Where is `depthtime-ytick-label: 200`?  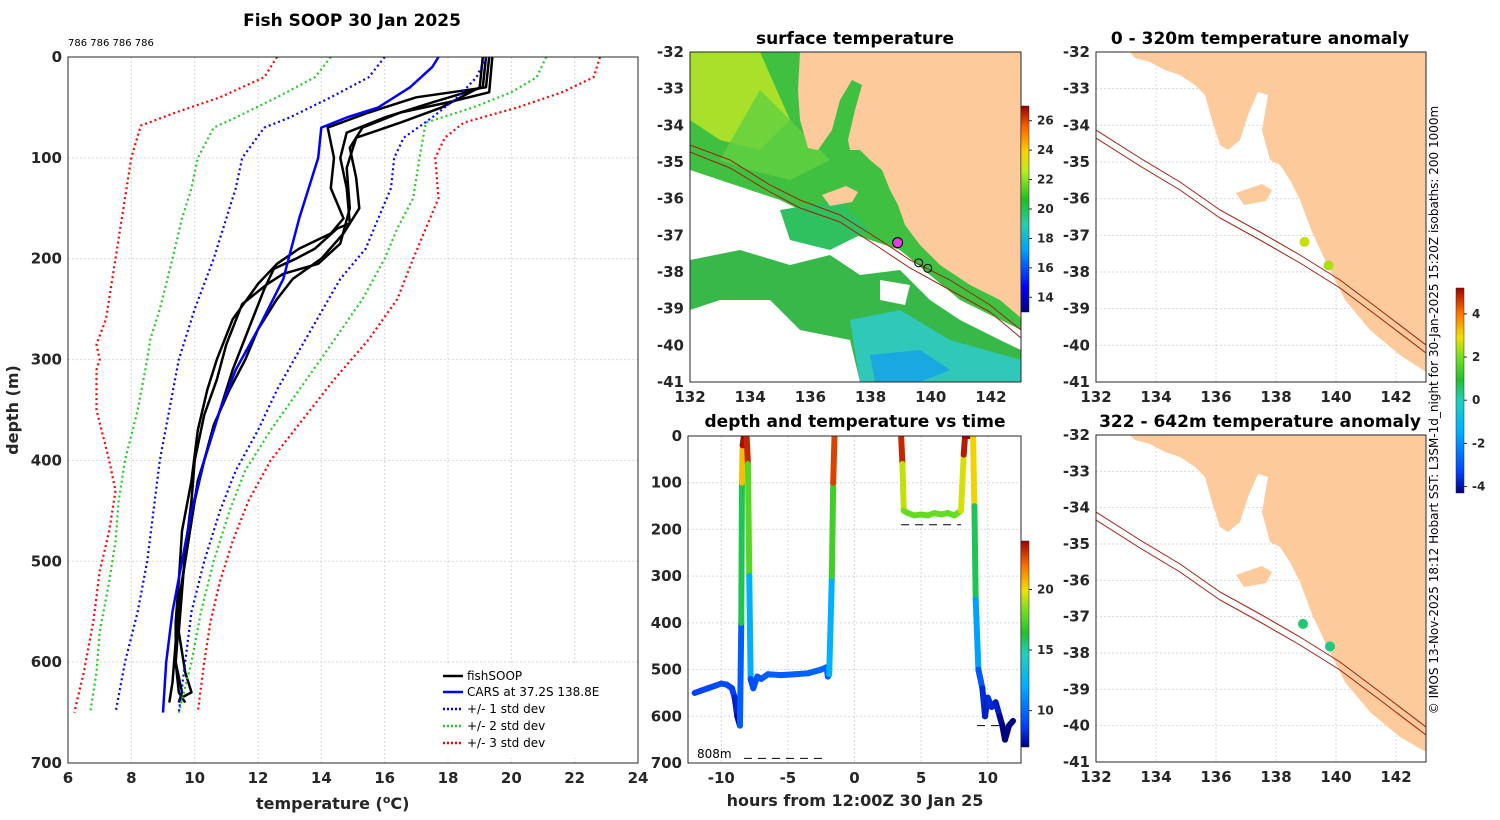
depthtime-ytick-label: 200 is located at coordinates (666, 529).